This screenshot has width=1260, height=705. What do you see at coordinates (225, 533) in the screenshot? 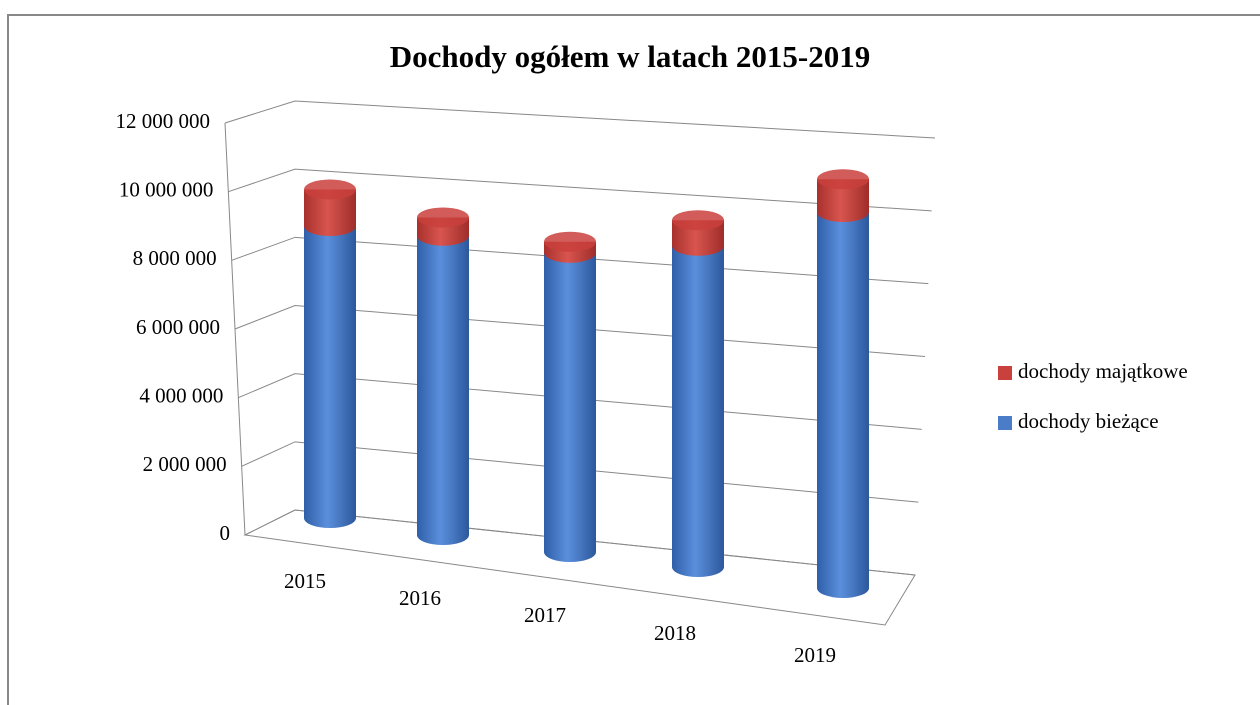
I see `y-tick-label: 0` at bounding box center [225, 533].